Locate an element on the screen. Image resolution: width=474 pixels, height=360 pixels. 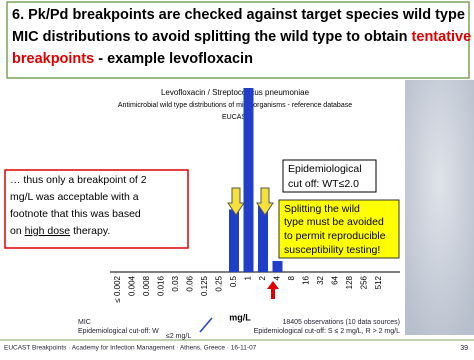
callout-text: susceptibility testing! is located at coordinates (332, 250).